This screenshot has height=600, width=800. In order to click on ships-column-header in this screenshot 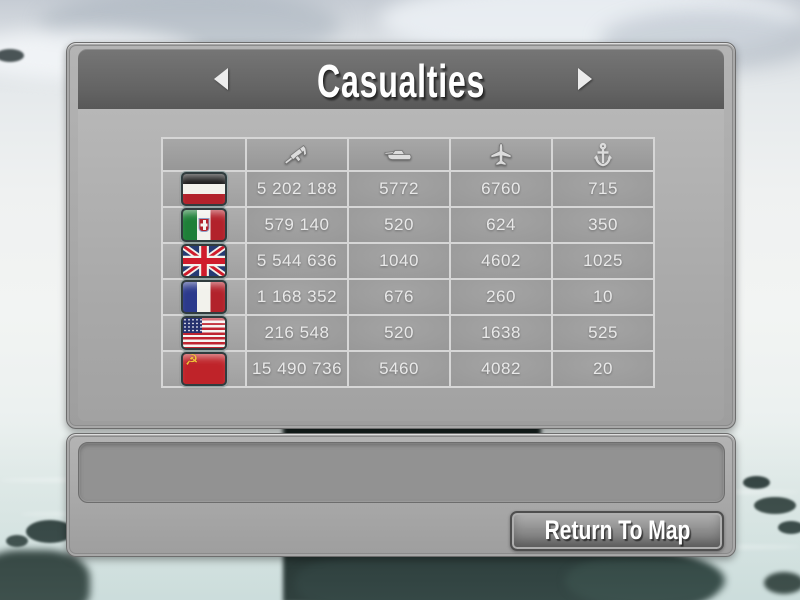, I will do `click(603, 154)`.